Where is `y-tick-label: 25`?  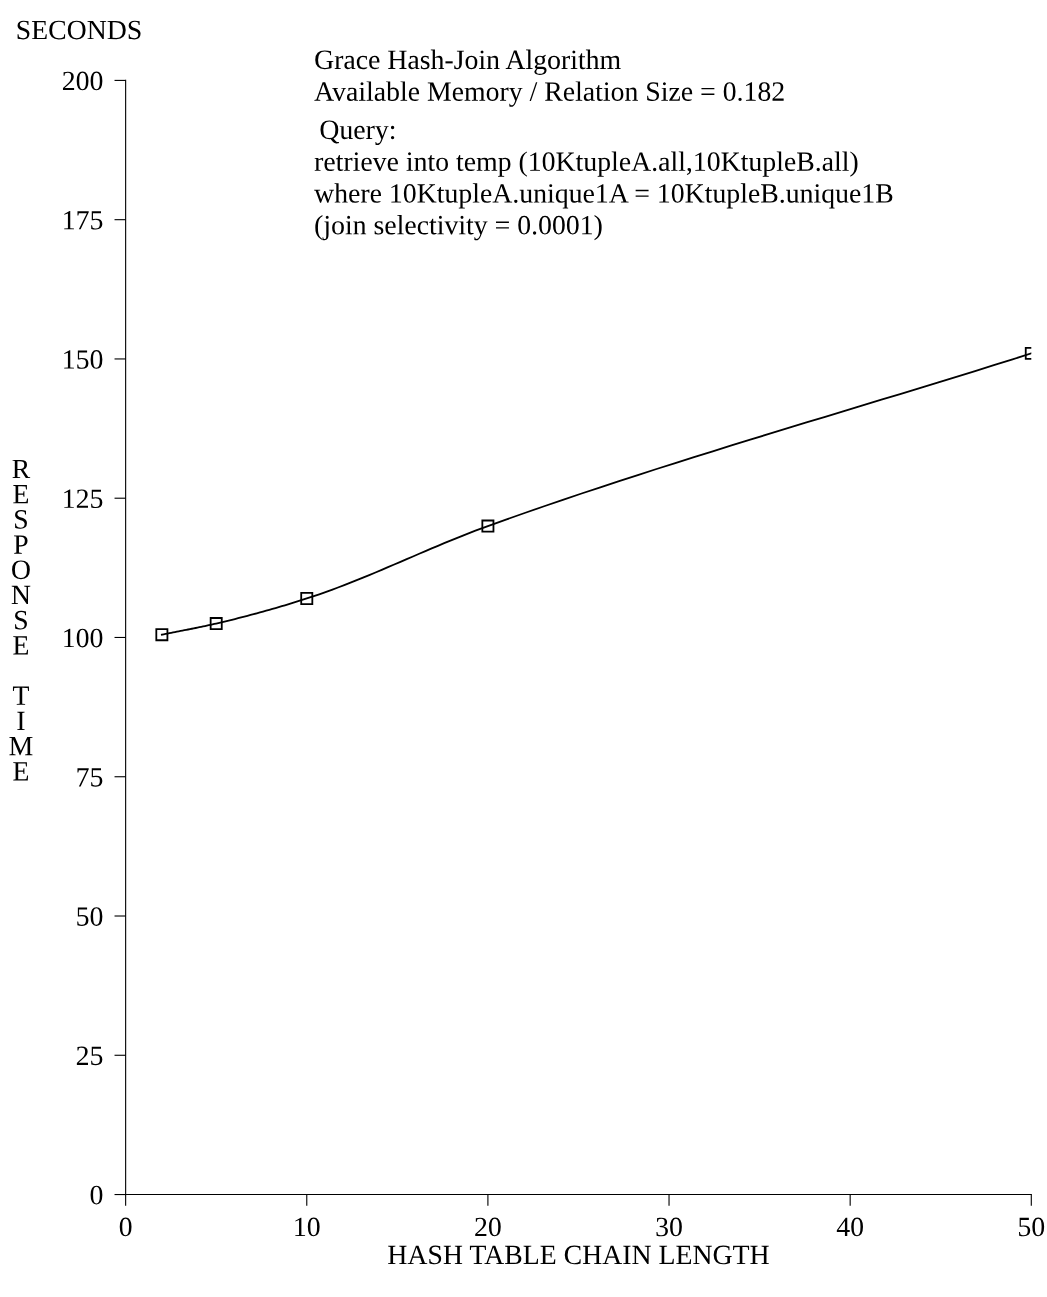 y-tick-label: 25 is located at coordinates (89, 1056).